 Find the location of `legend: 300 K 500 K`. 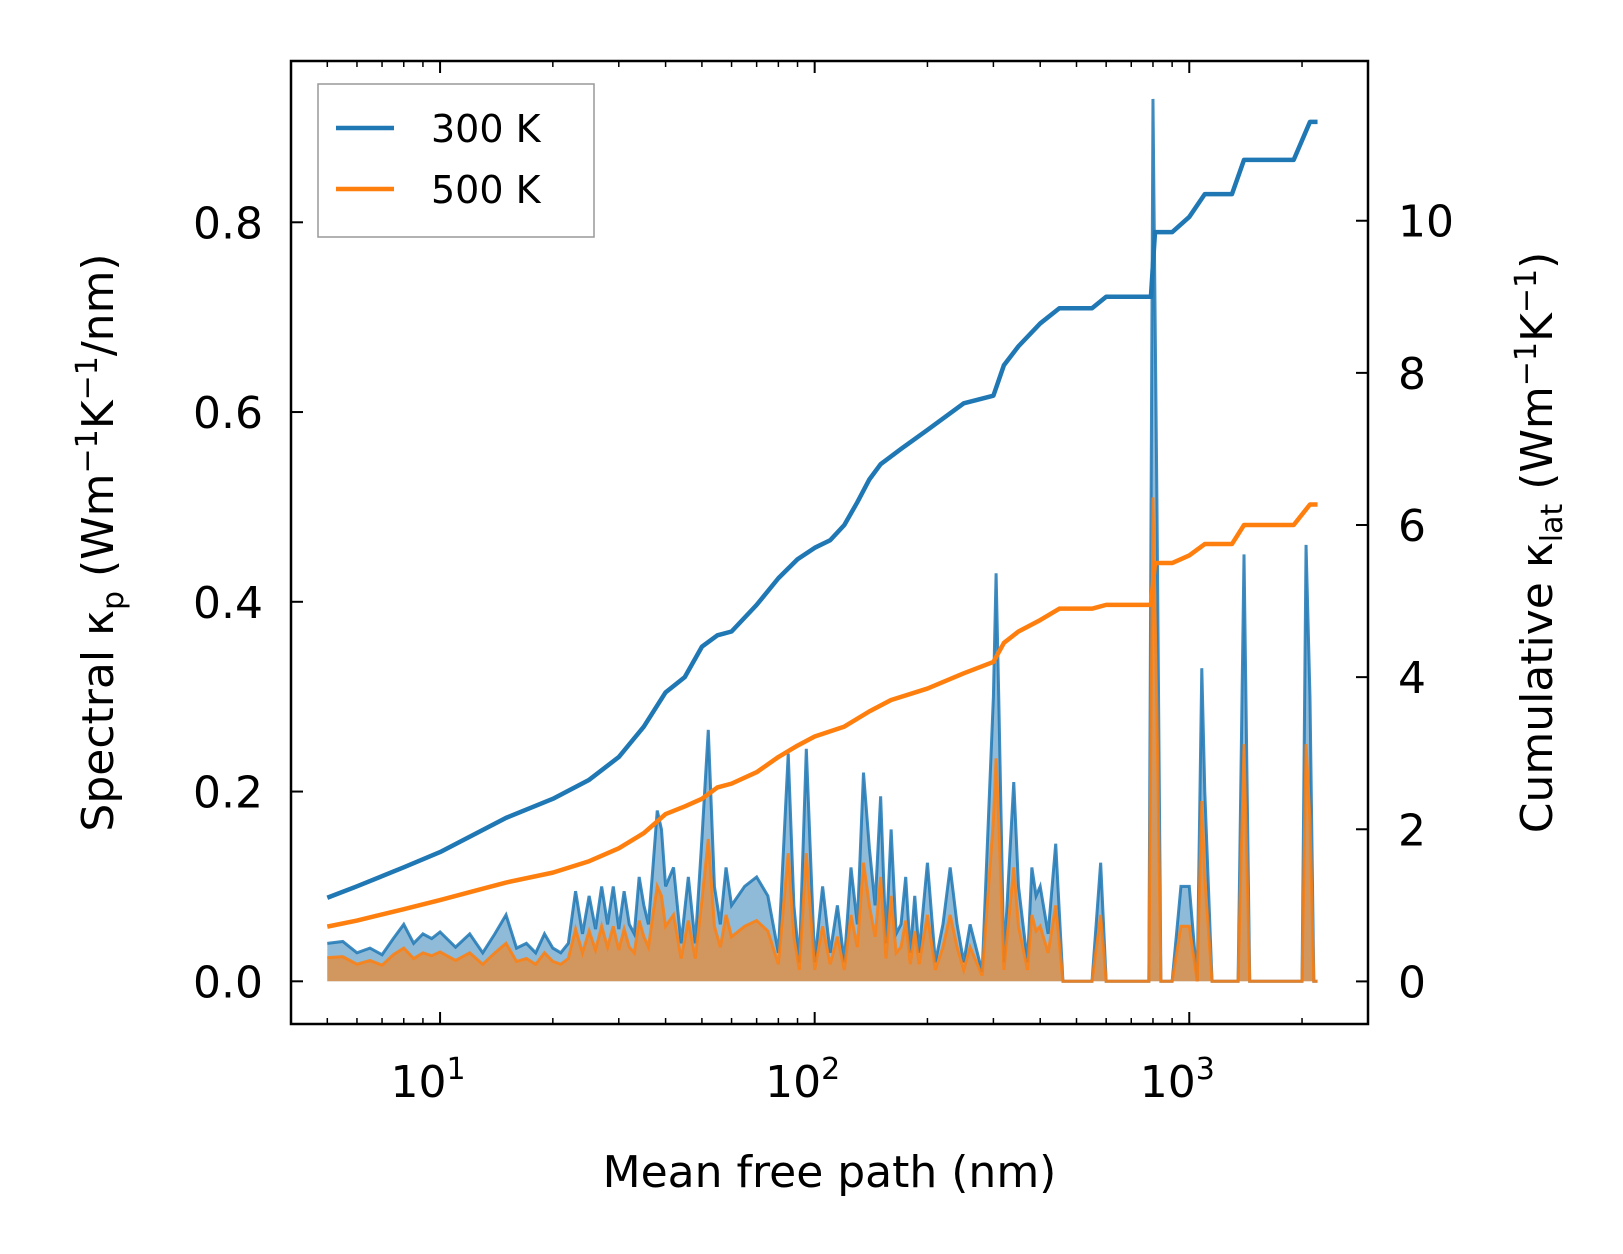

legend: 300 K 500 K is located at coordinates (456, 160).